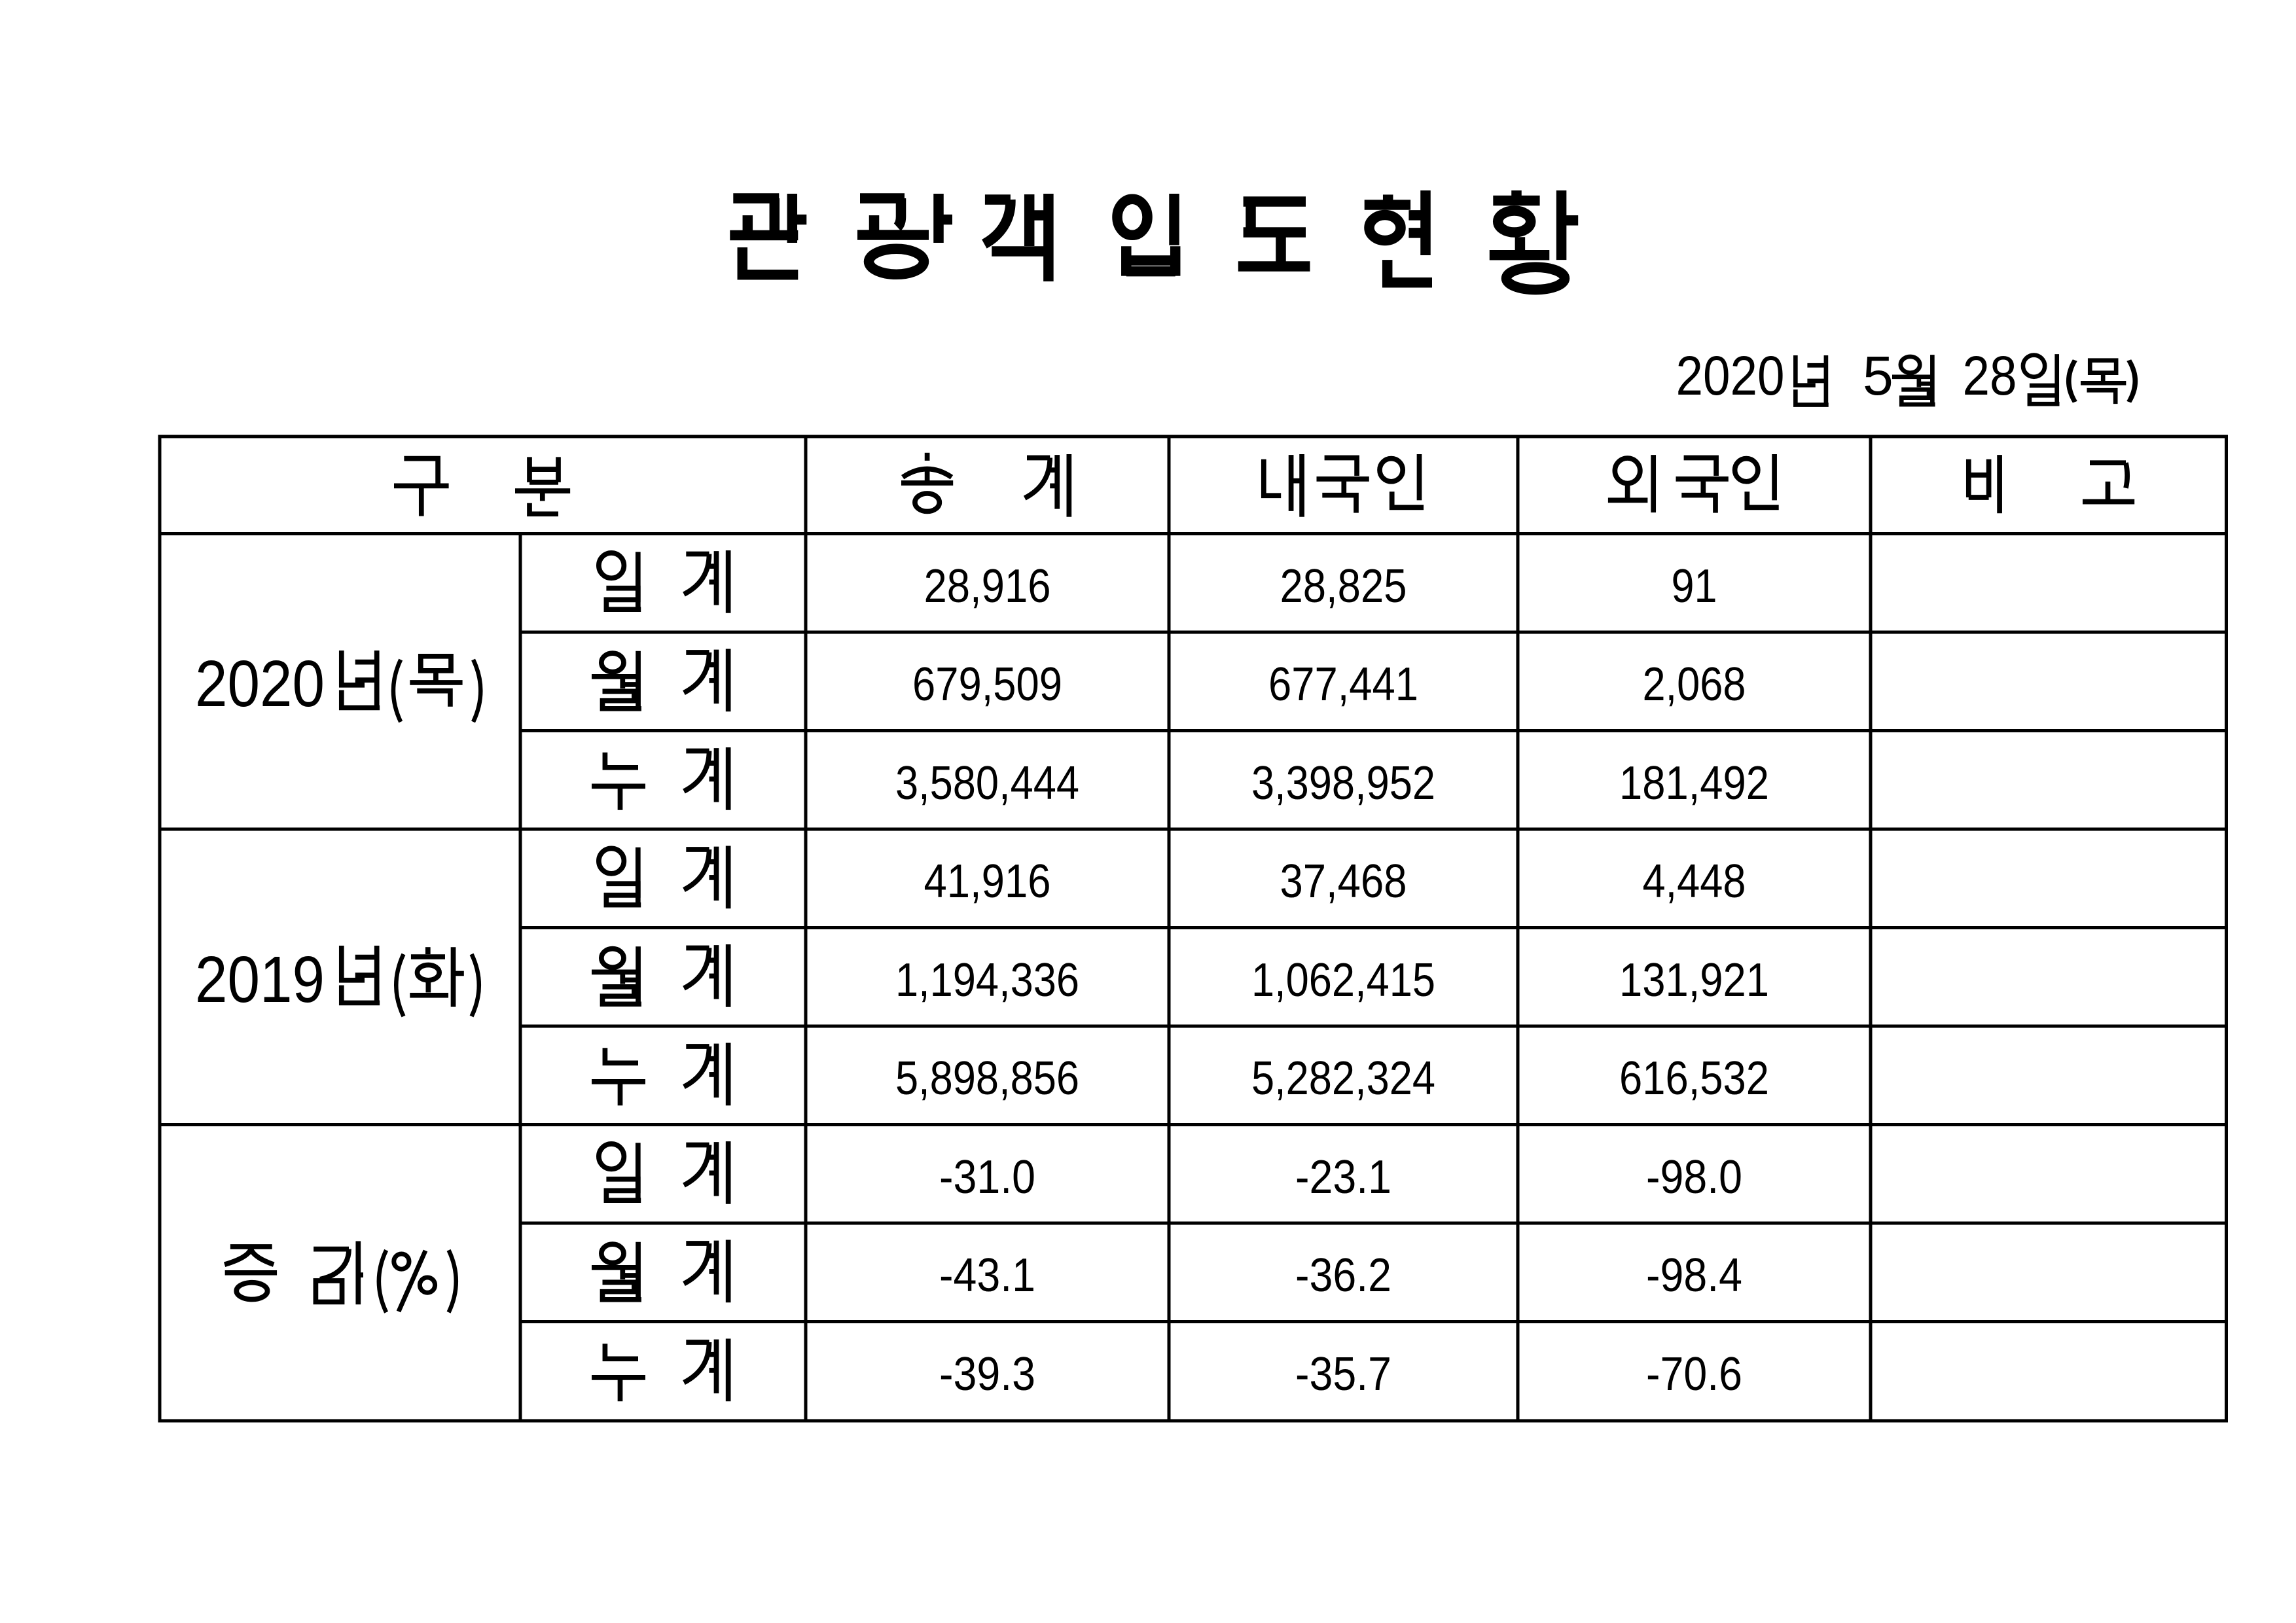 The height and width of the screenshot is (1623, 2296). I want to click on svg-text: 2,068, so click(1694, 684).